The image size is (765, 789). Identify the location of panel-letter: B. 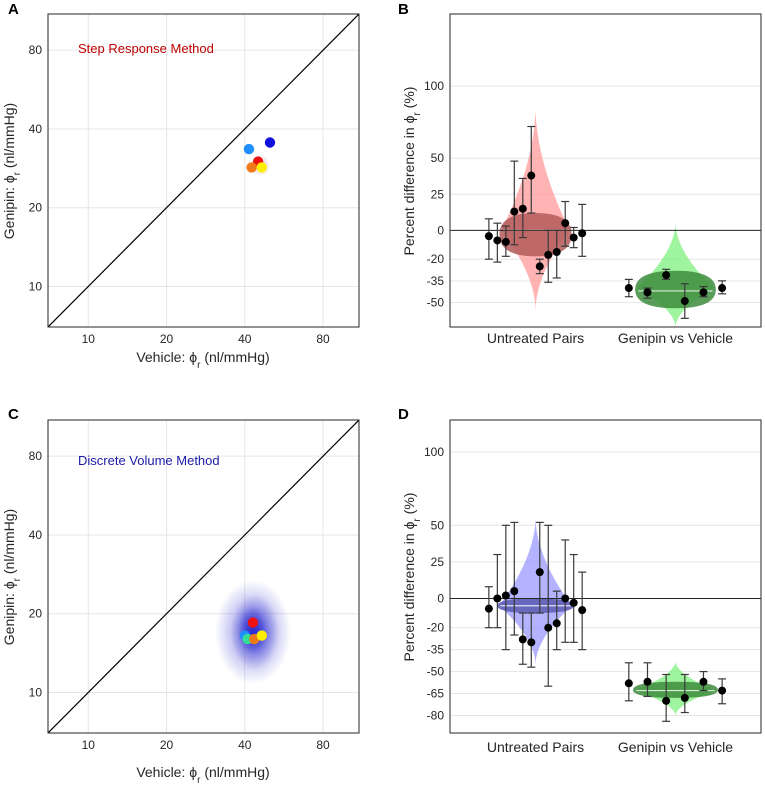
(403, 9).